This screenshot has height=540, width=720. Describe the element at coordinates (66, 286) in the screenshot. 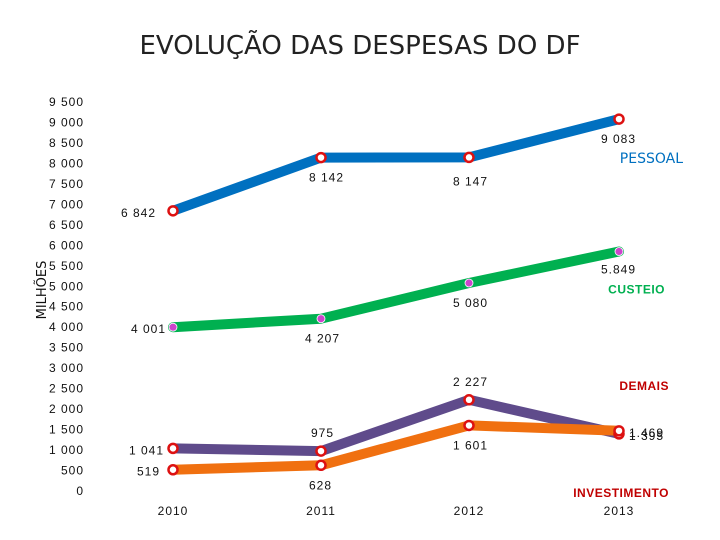

I see `y-tick-label-5000: 5 000` at that location.